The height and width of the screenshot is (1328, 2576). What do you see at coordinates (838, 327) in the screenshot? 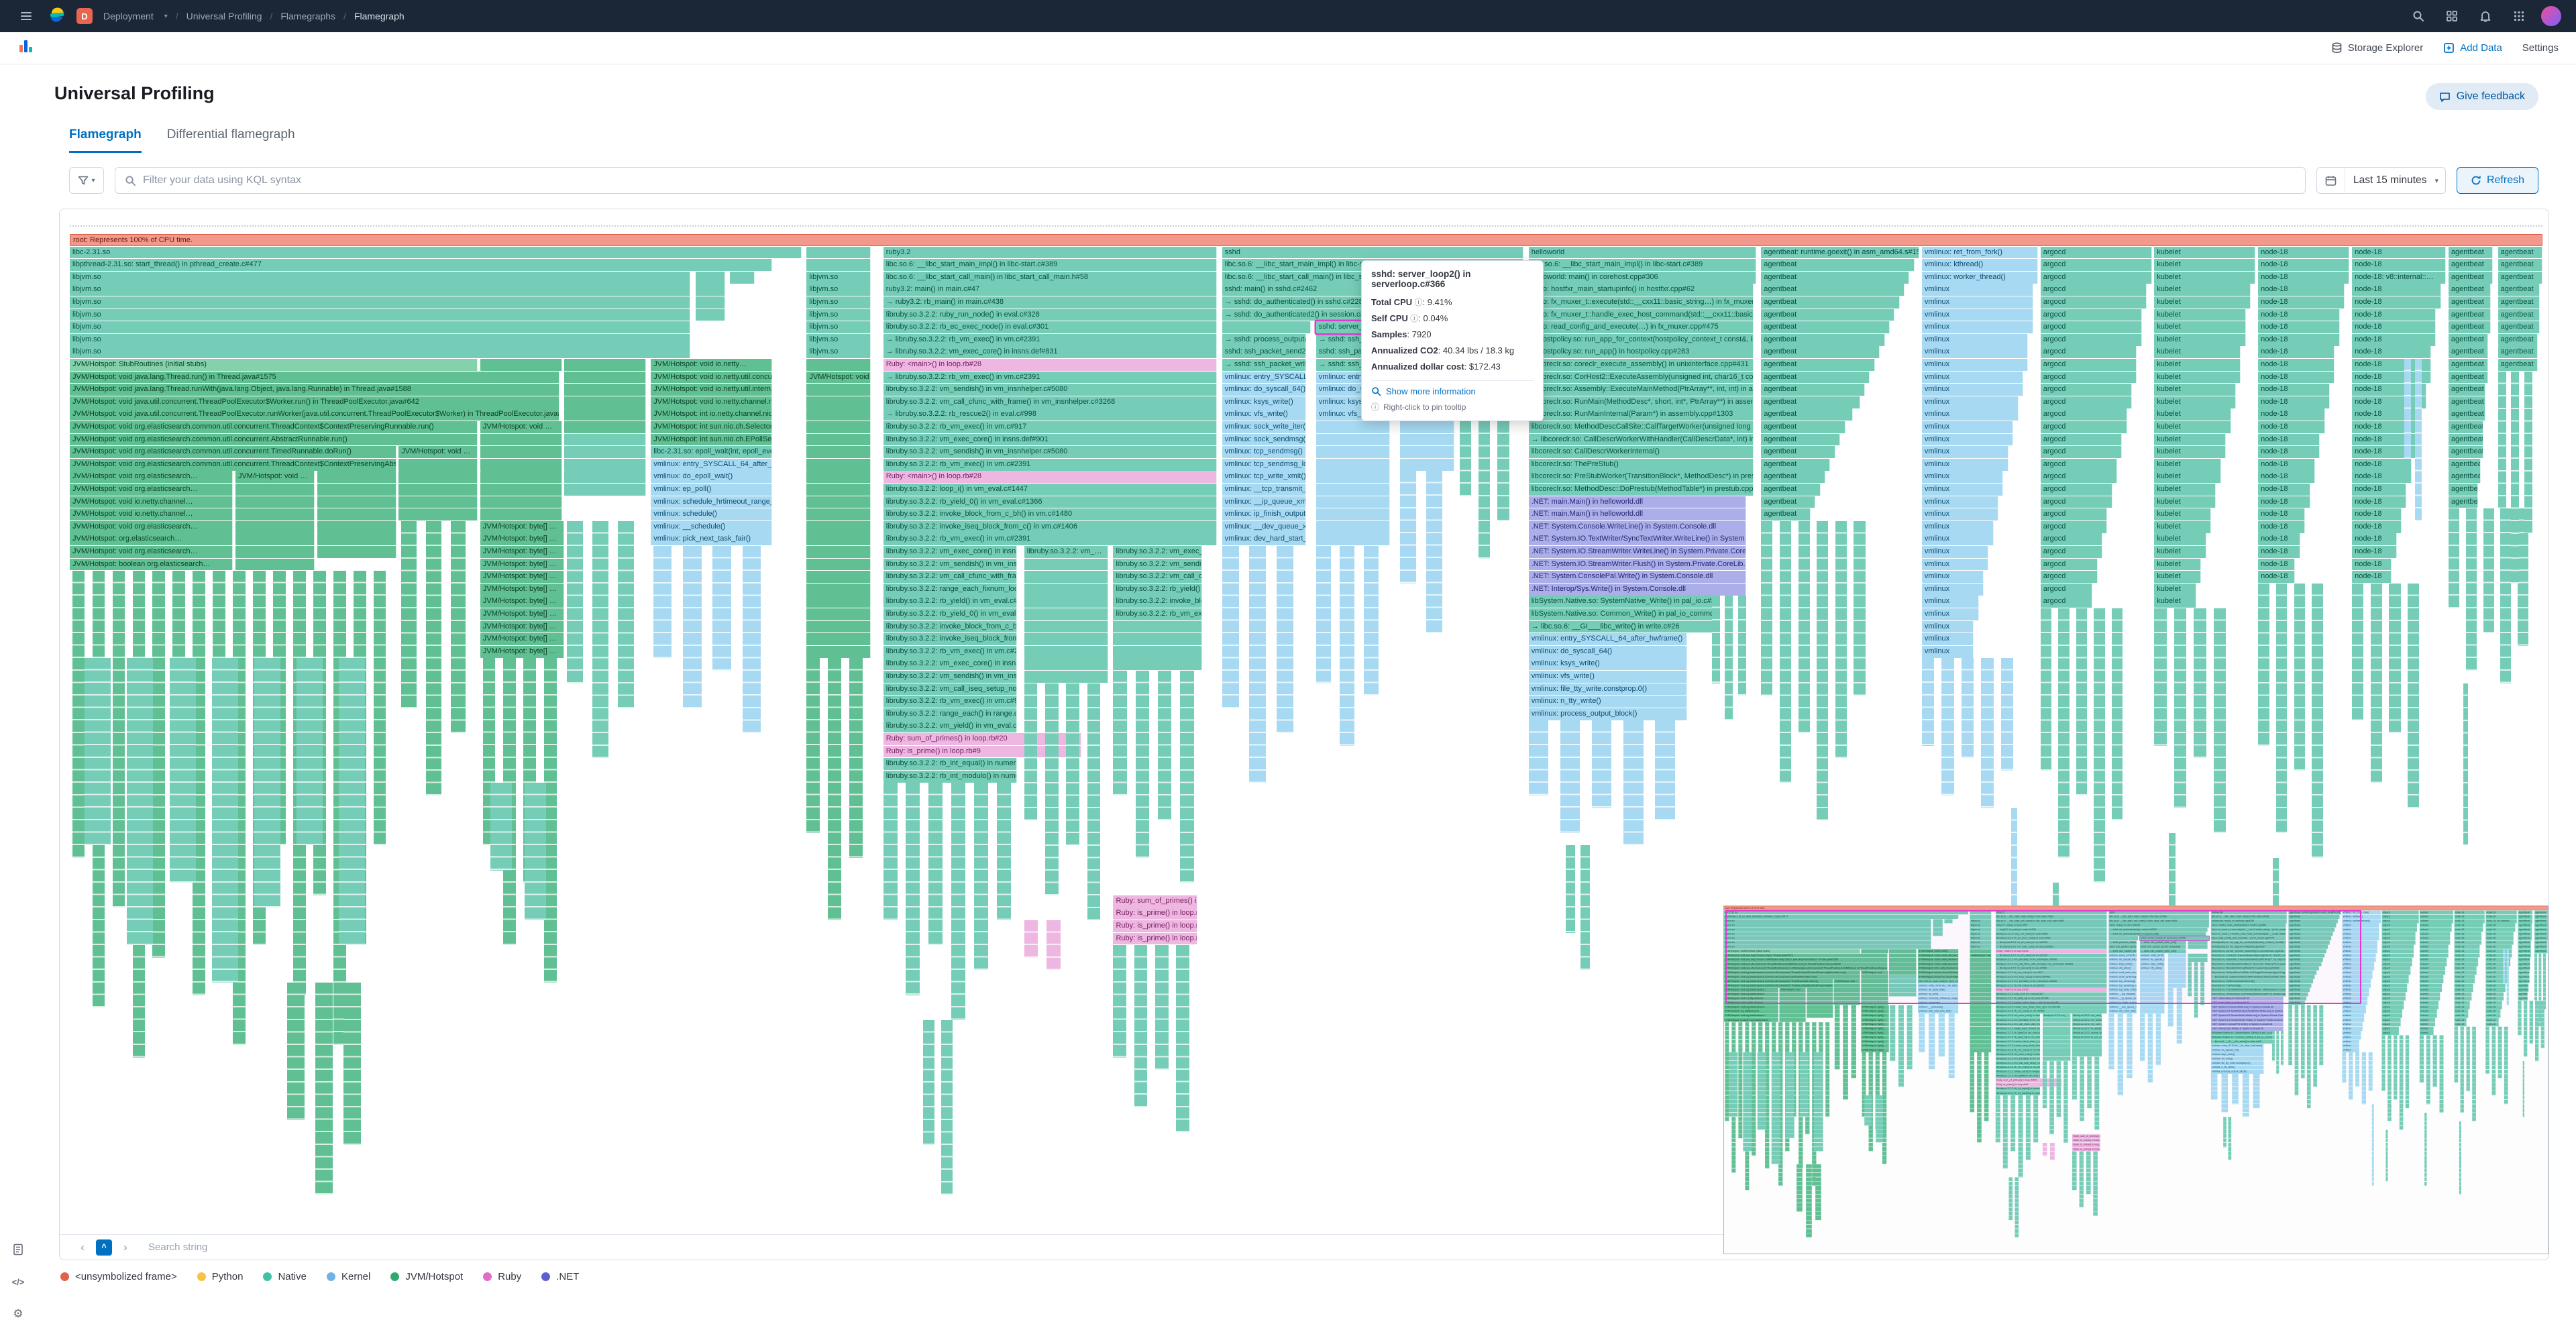
I see `flame-frame: libjvm.so` at bounding box center [838, 327].